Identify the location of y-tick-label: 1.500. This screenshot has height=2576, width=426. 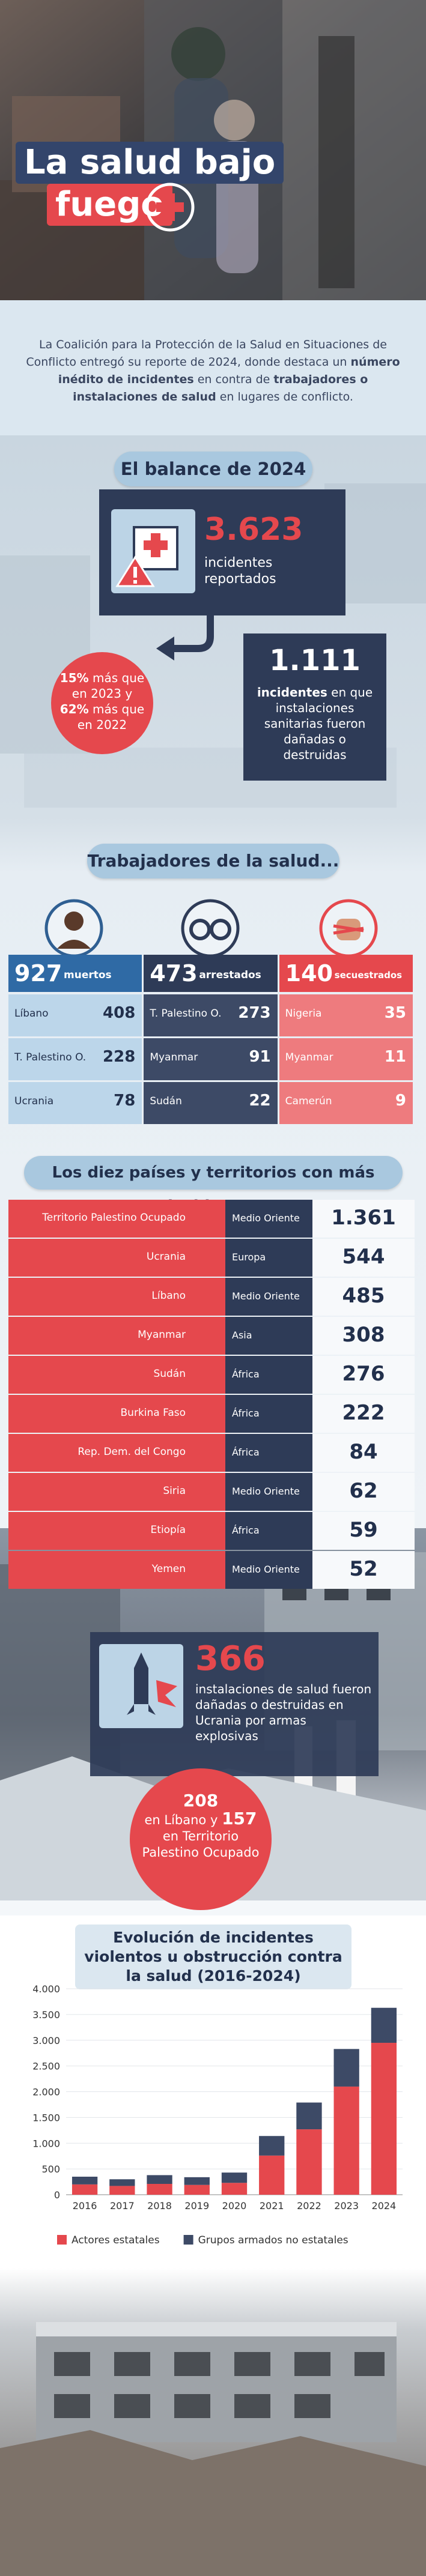
(46, 2117).